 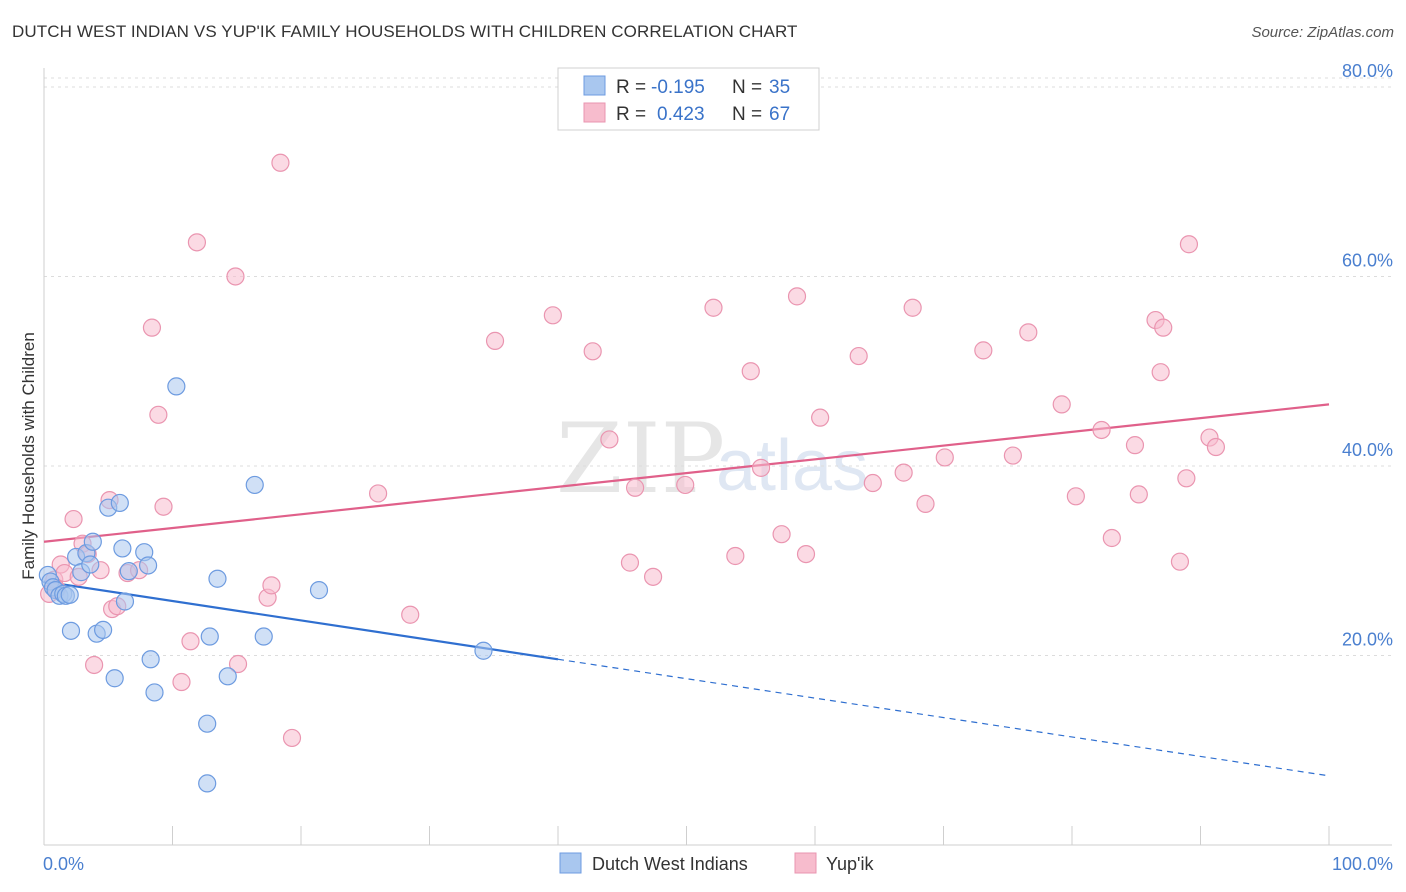 What do you see at coordinates (1367, 260) in the screenshot?
I see `y-tick-label-60: 60.0%` at bounding box center [1367, 260].